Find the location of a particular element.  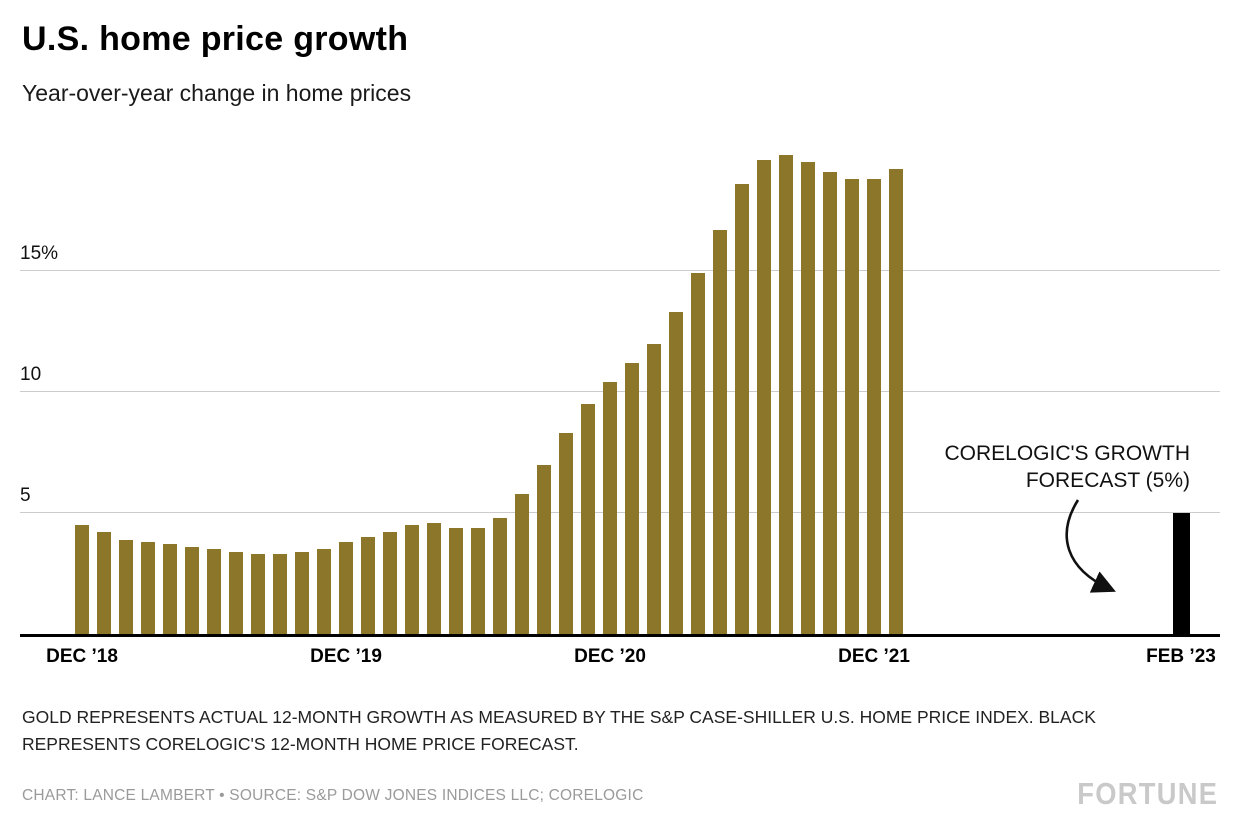

bar-actual-apr--19 is located at coordinates (170, 589).